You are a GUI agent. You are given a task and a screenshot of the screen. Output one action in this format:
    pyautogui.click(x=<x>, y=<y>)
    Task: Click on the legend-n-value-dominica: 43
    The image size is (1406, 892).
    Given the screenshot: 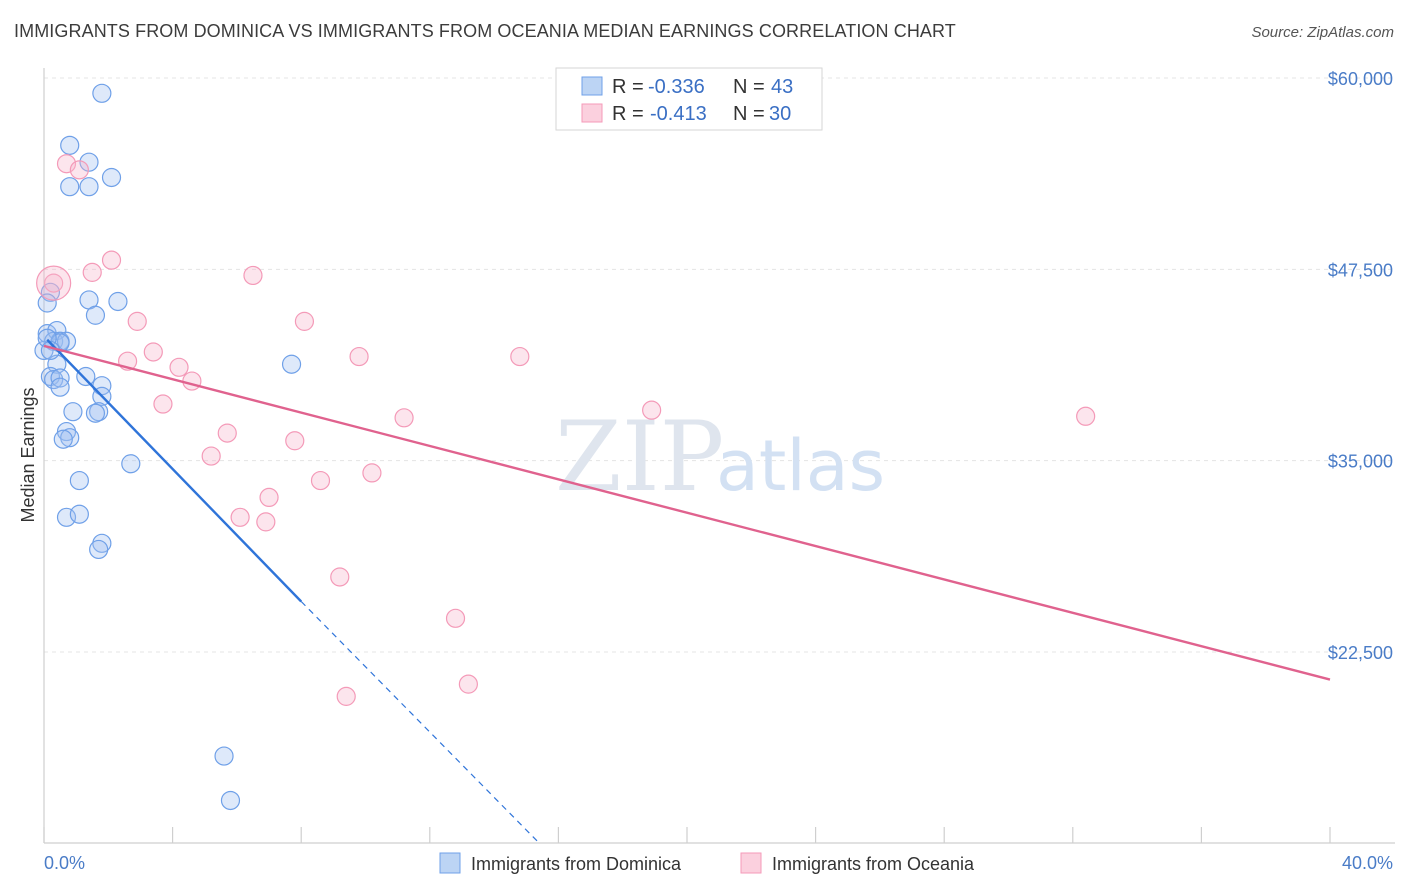 What is the action you would take?
    pyautogui.click(x=782, y=87)
    